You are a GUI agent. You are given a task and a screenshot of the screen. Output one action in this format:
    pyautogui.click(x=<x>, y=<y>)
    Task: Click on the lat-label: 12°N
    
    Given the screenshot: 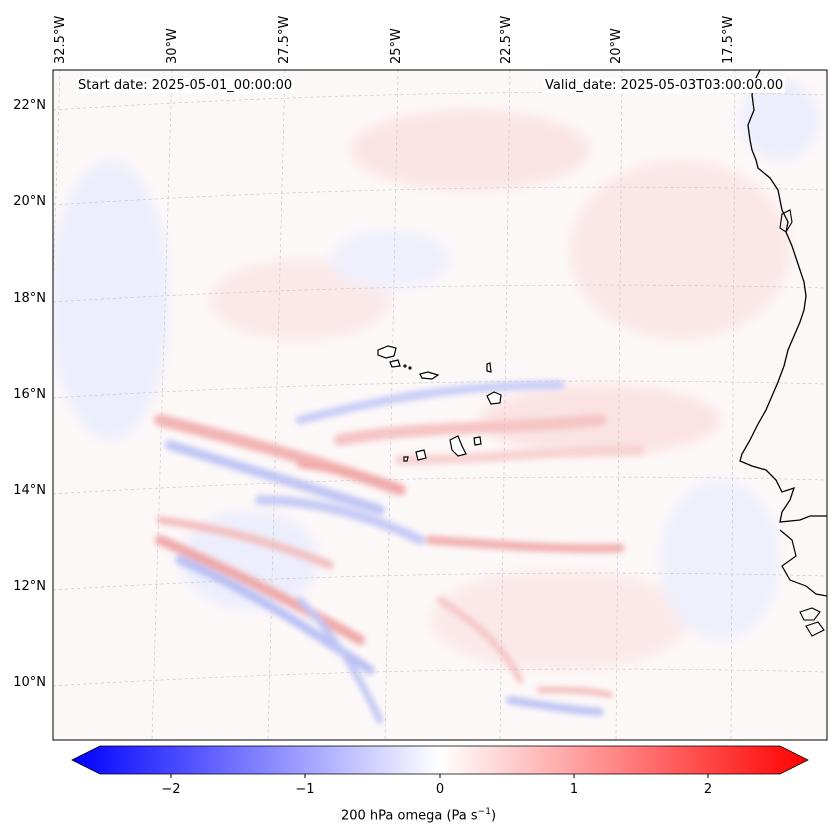 What is the action you would take?
    pyautogui.click(x=29, y=586)
    